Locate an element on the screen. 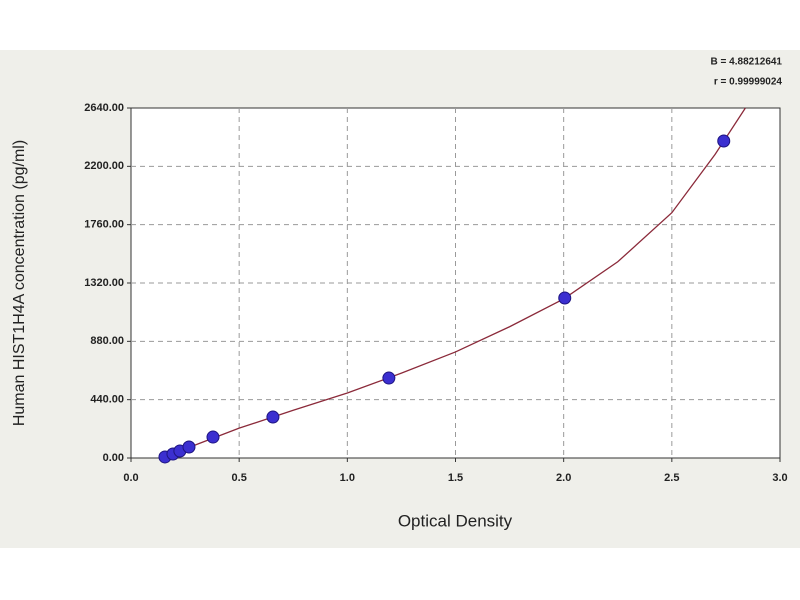 The width and height of the screenshot is (800, 600). y-axis-label: Human HIST1H4A concentration (pg/ml) is located at coordinates (19, 283).